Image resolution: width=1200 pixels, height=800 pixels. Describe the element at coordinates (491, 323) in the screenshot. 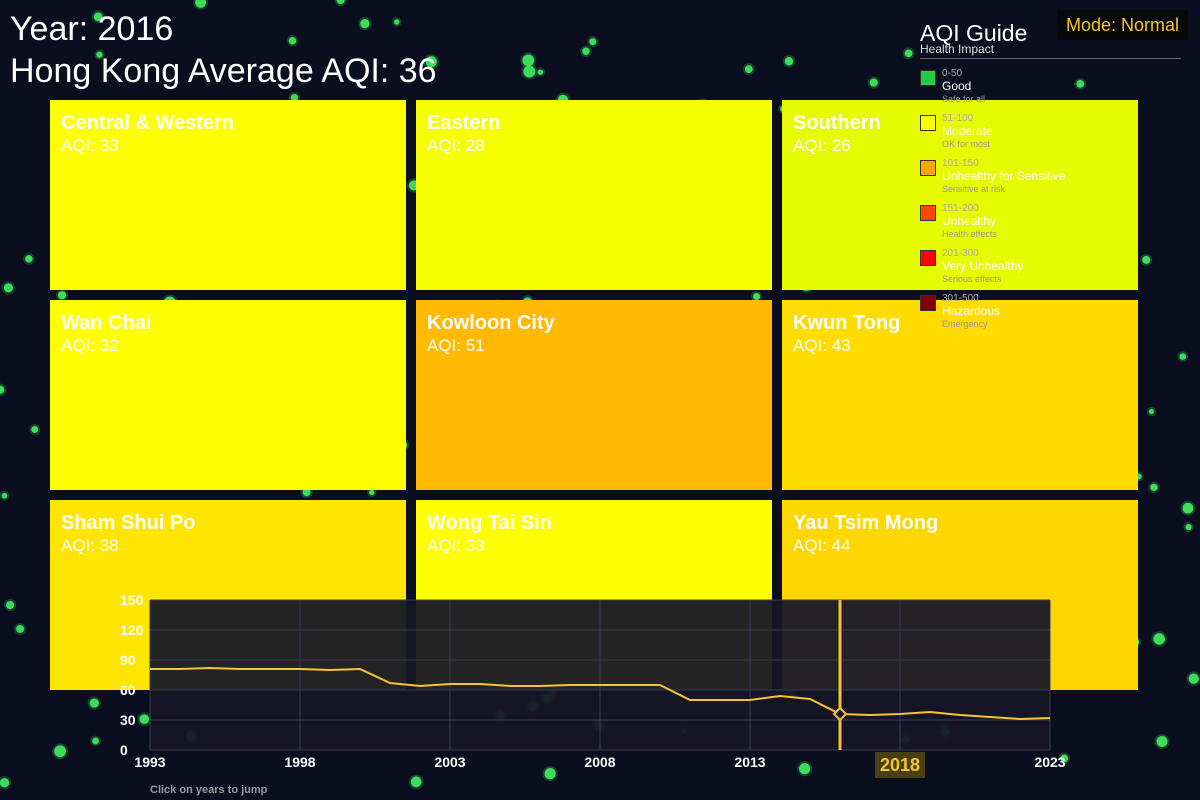

I see `district-name: Kowloon City` at that location.